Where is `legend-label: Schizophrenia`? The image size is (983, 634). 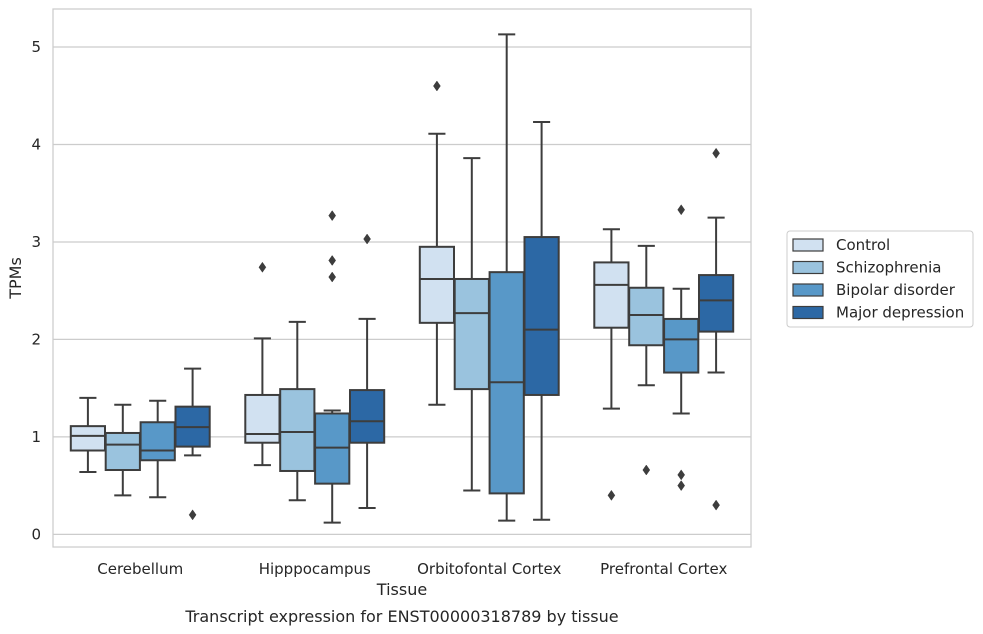
legend-label: Schizophrenia is located at coordinates (888, 268).